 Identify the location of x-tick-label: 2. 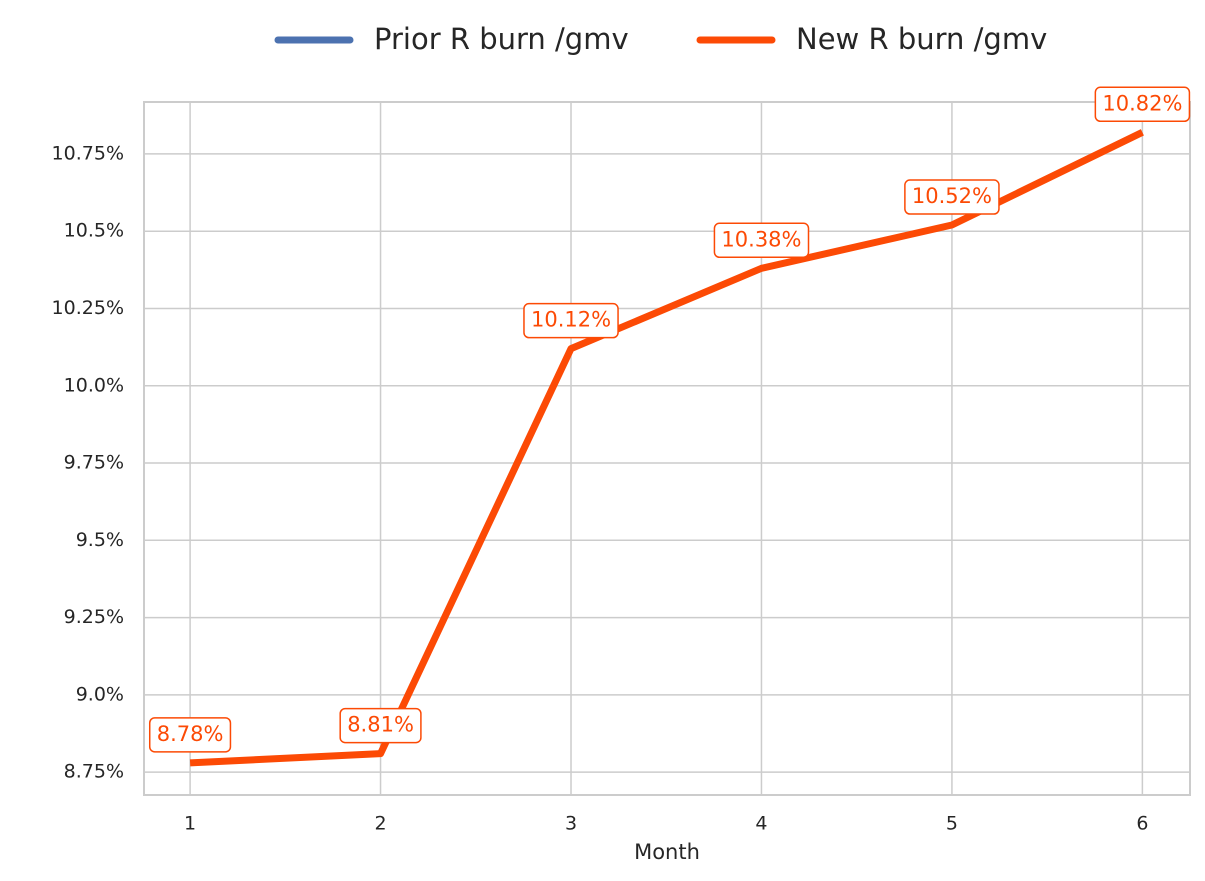
(381, 824).